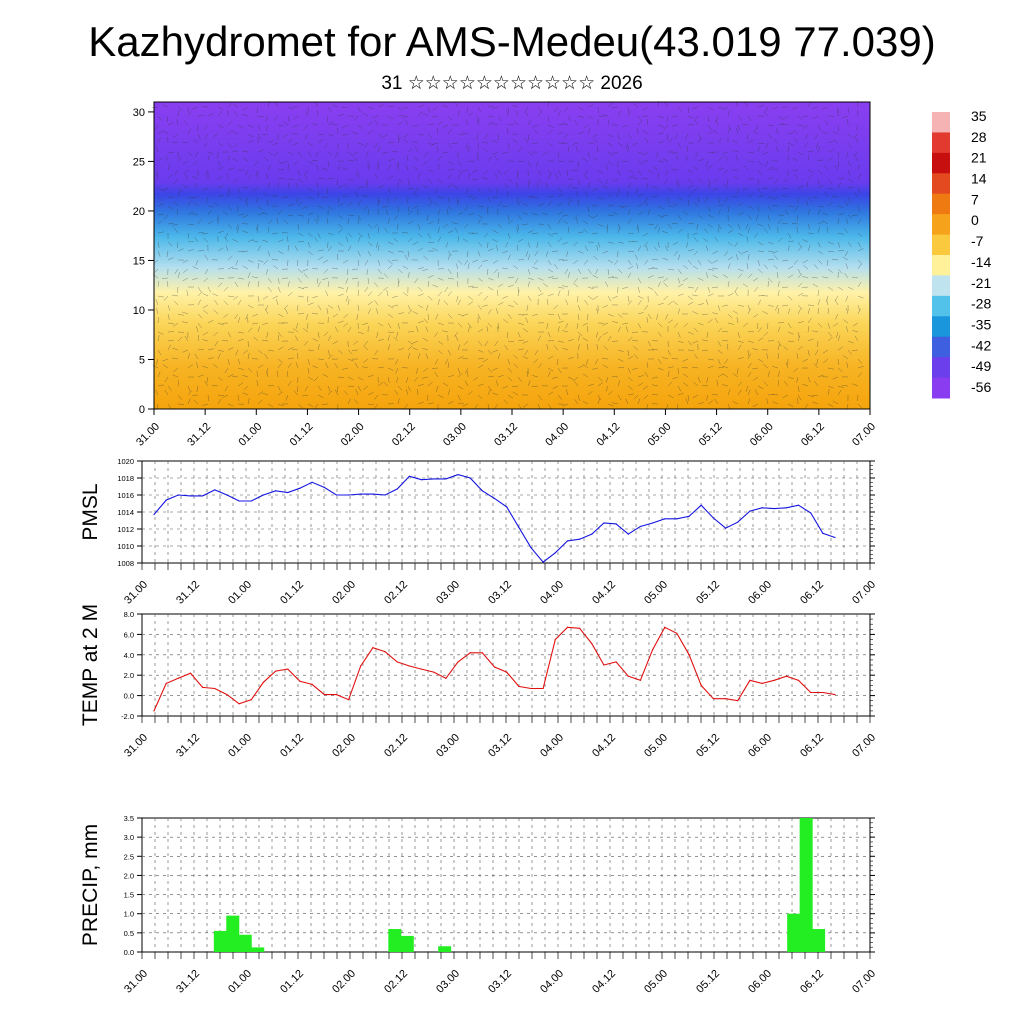 The width and height of the screenshot is (1024, 1024). I want to click on y-tick-label: 1020, so click(125, 461).